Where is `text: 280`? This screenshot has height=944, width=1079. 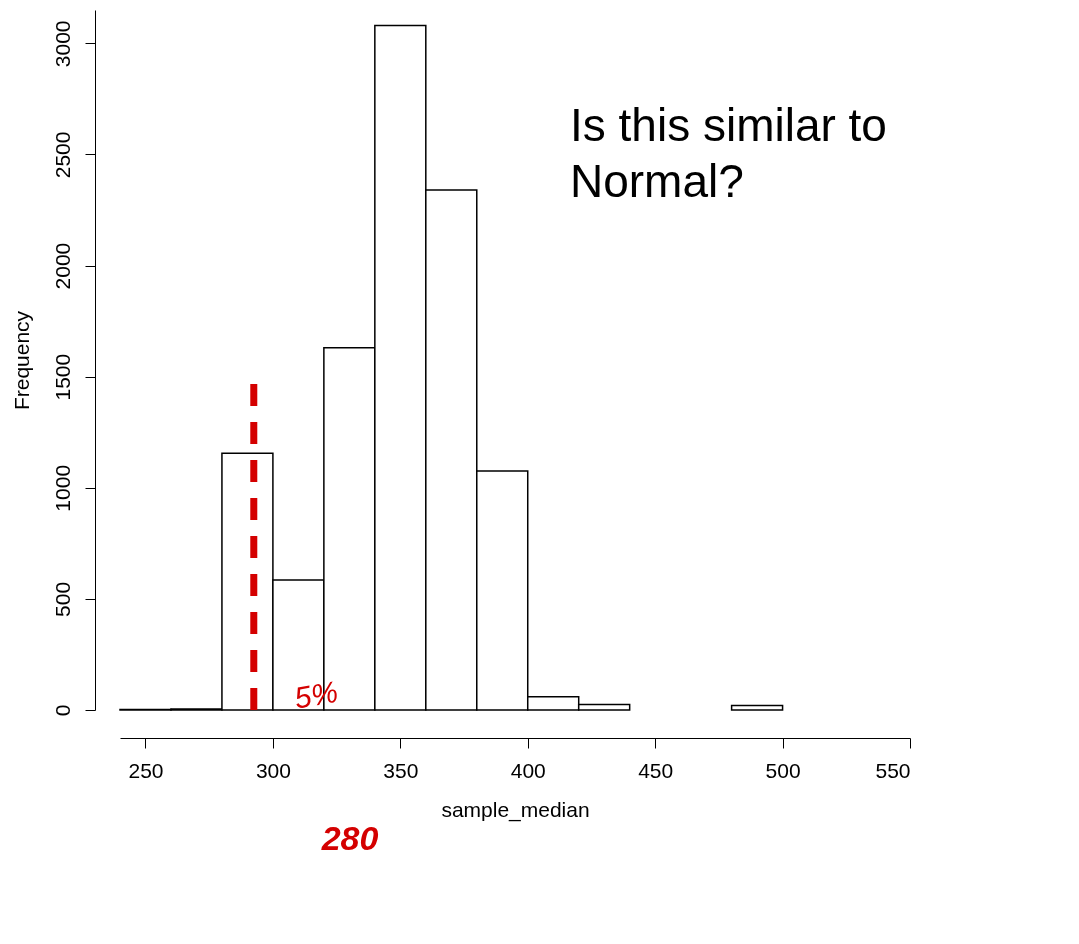 text: 280 is located at coordinates (349, 838).